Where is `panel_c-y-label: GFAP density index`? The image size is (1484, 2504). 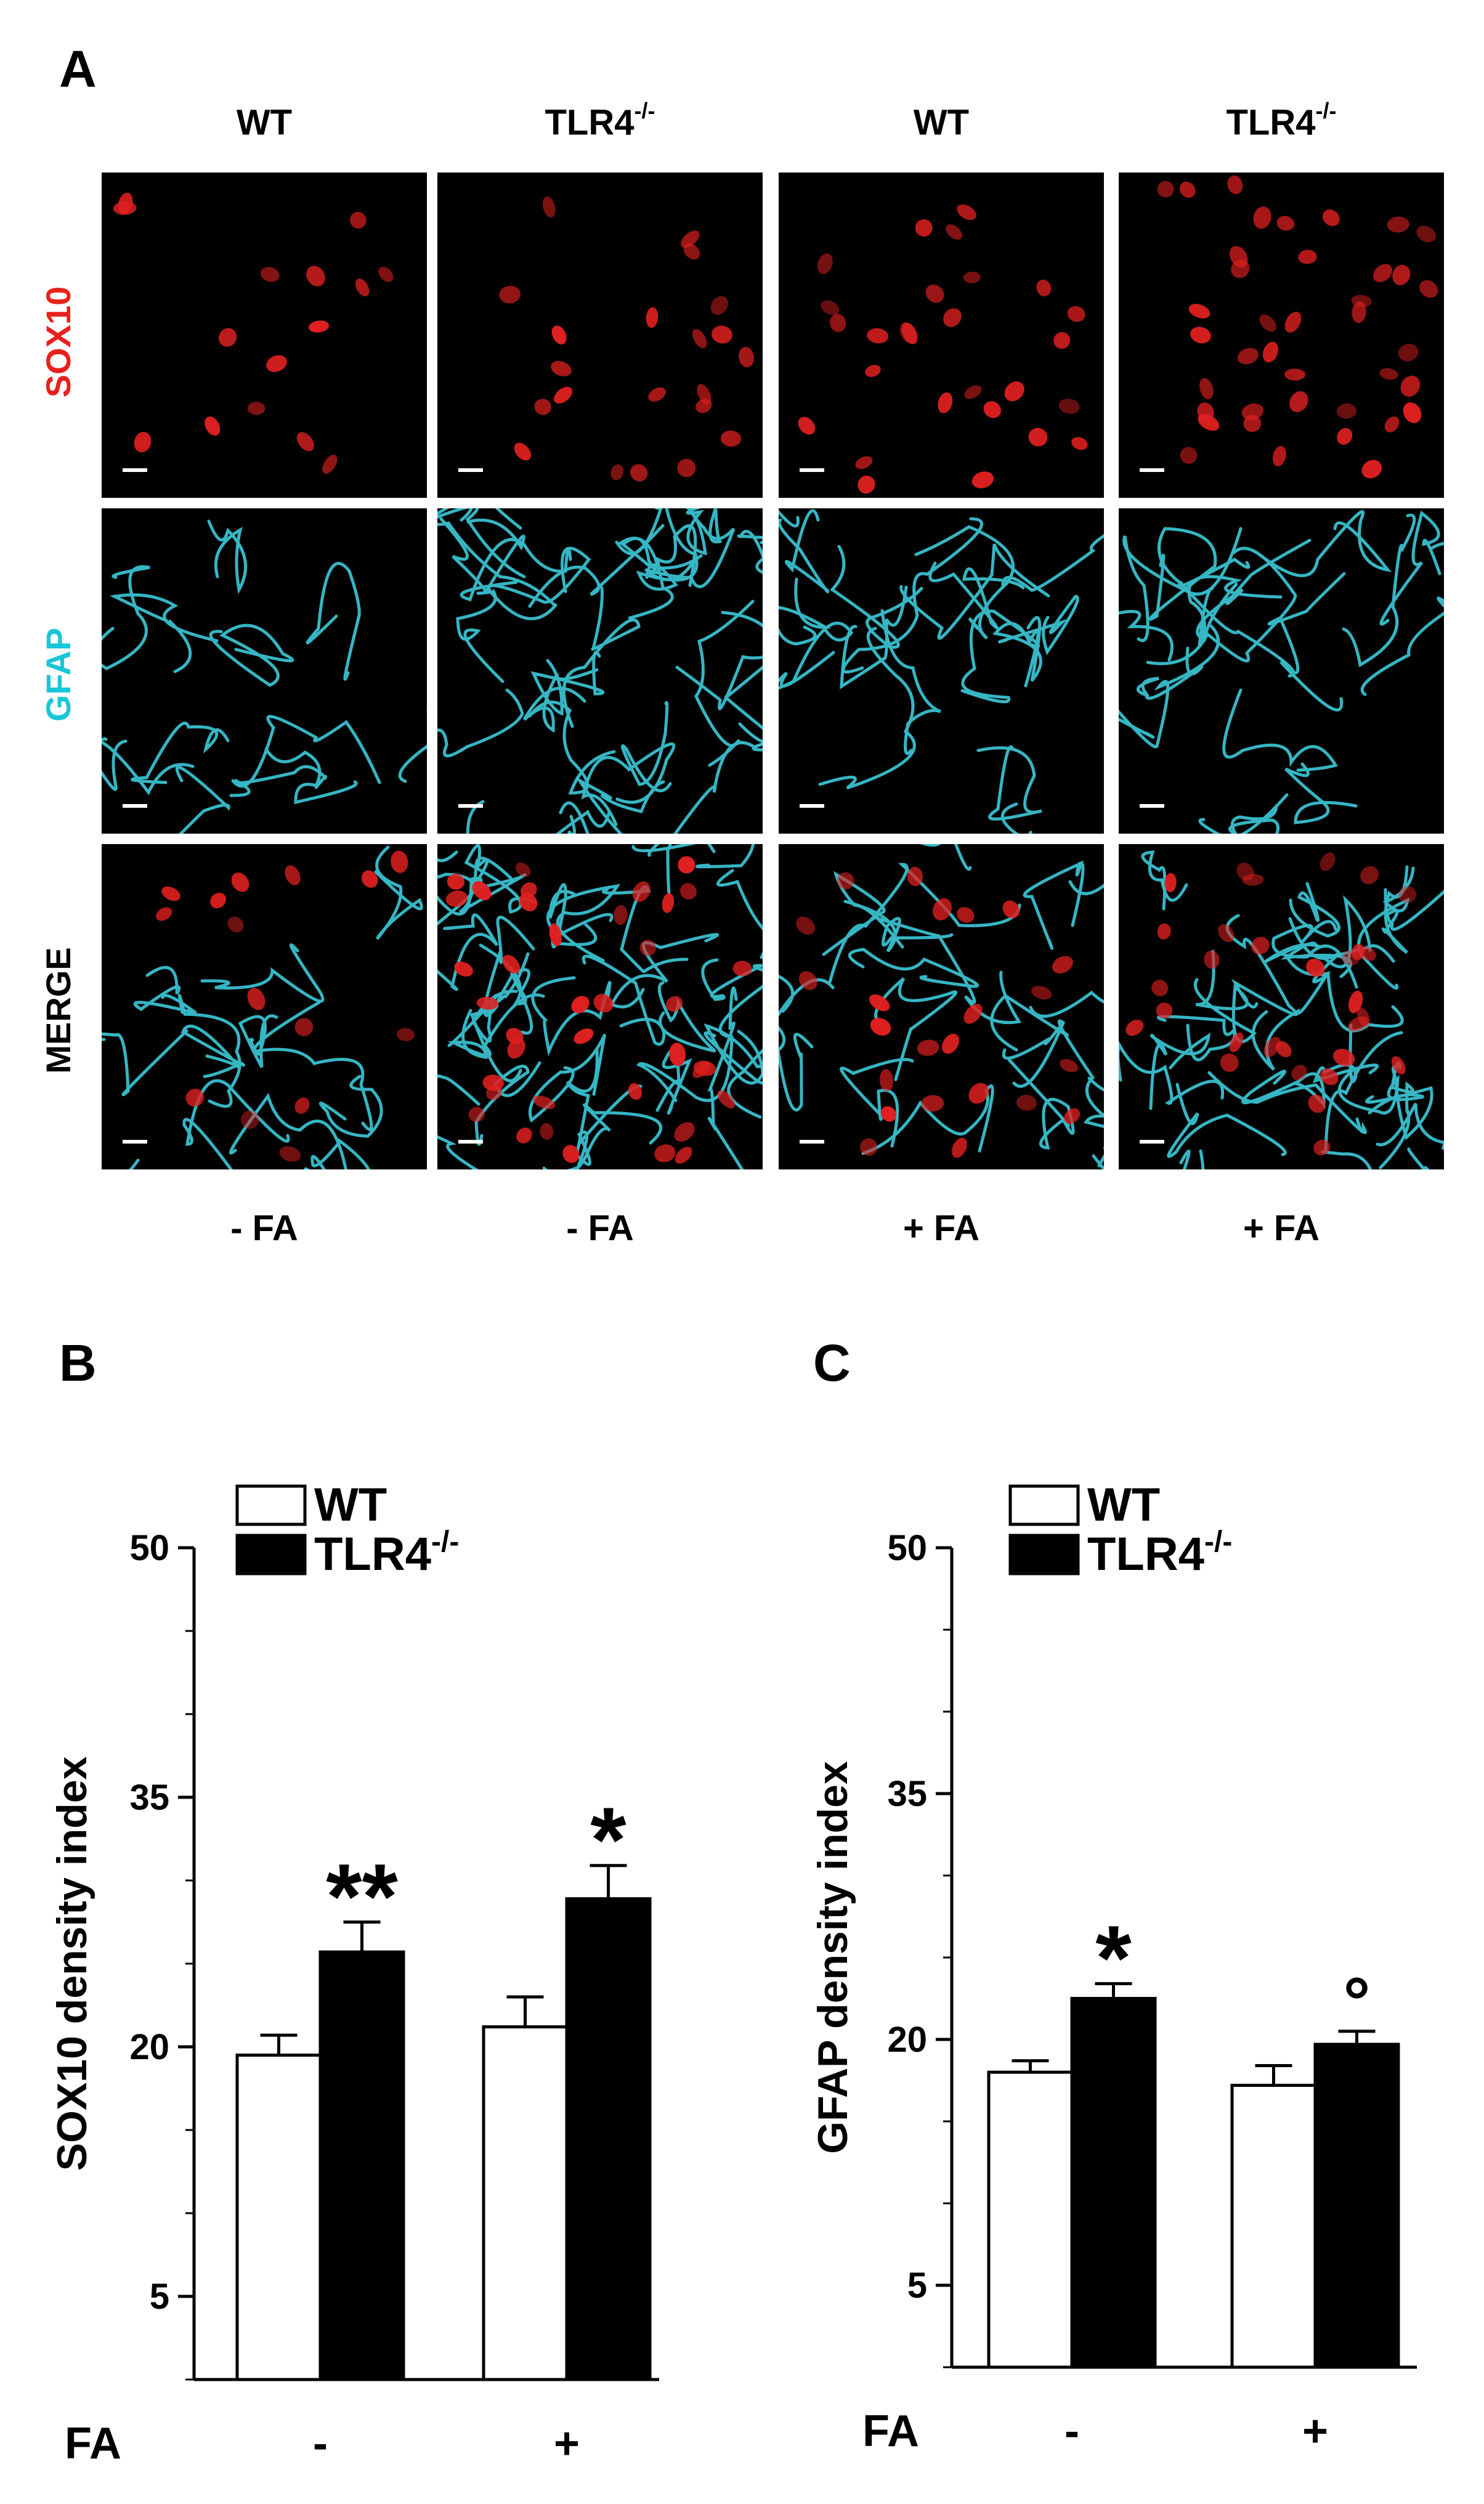 panel_c-y-label: GFAP density index is located at coordinates (832, 1957).